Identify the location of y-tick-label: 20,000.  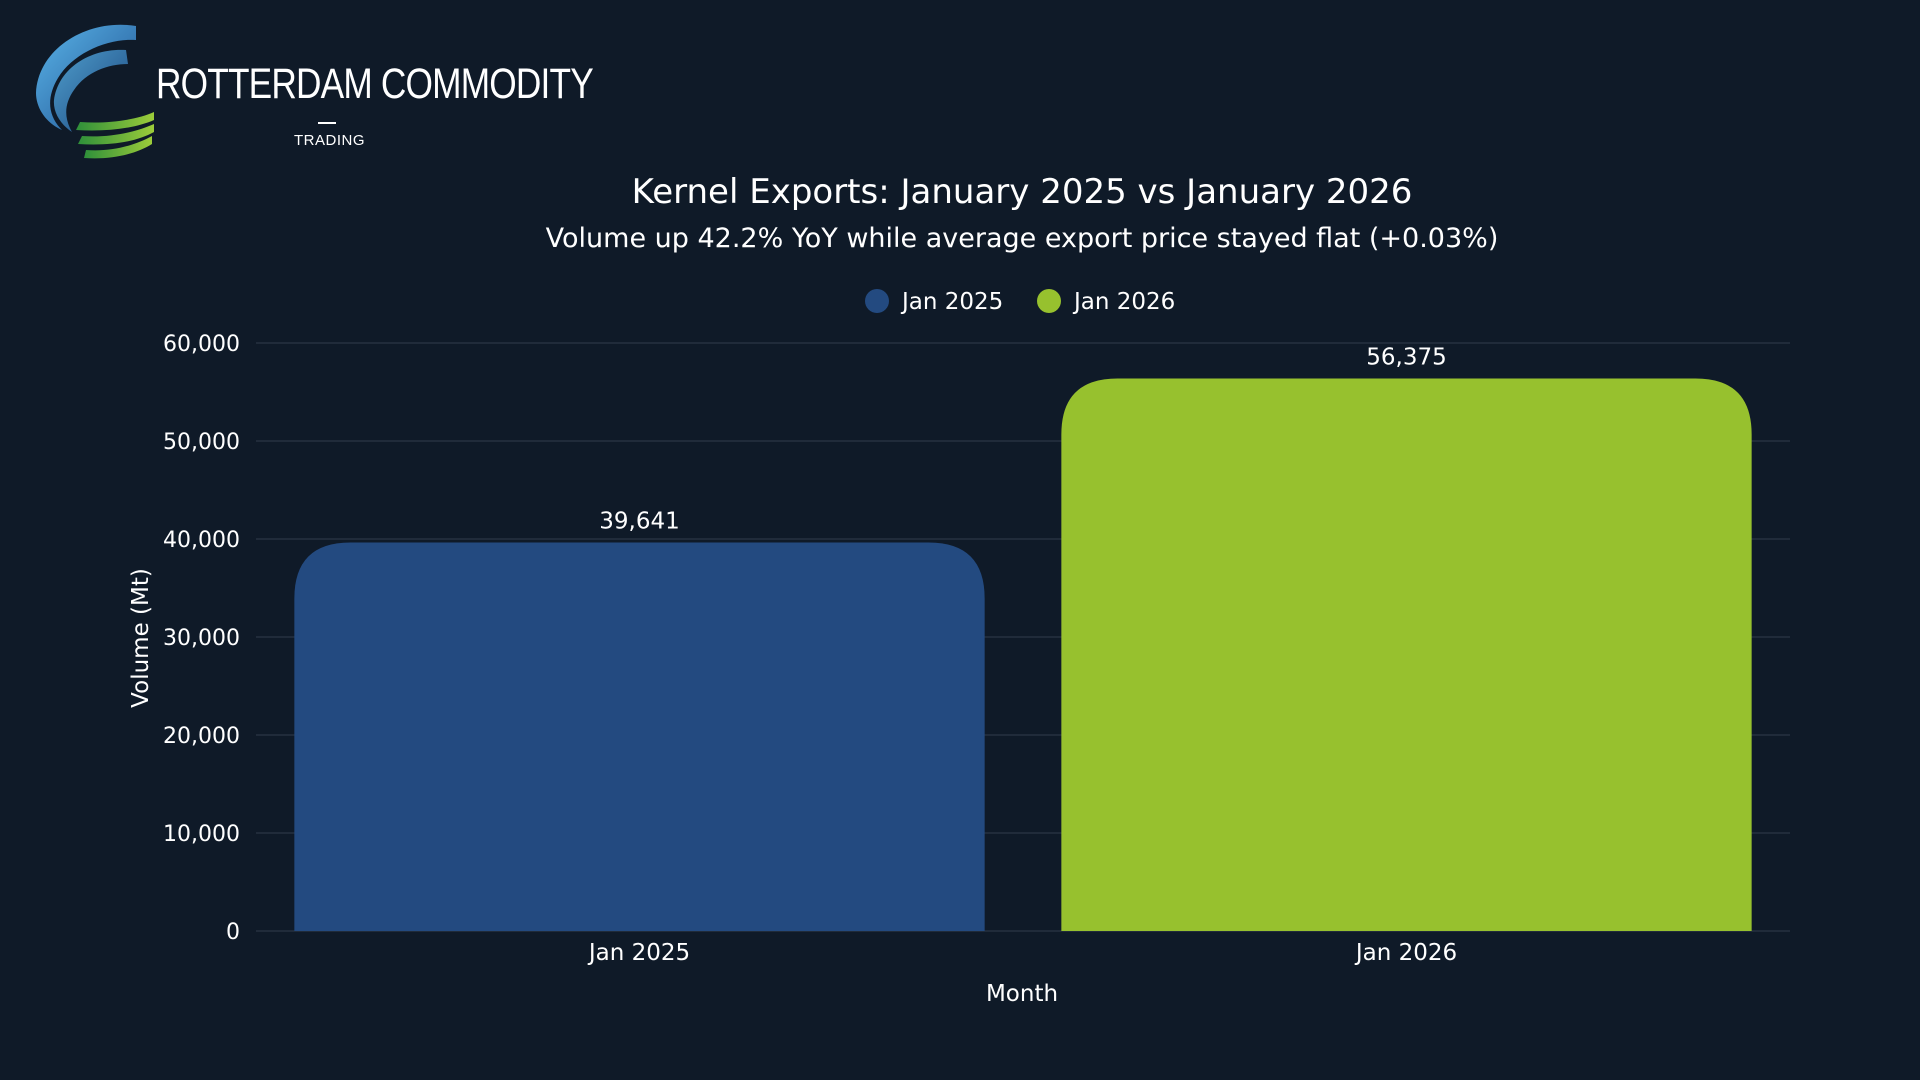
(201, 736).